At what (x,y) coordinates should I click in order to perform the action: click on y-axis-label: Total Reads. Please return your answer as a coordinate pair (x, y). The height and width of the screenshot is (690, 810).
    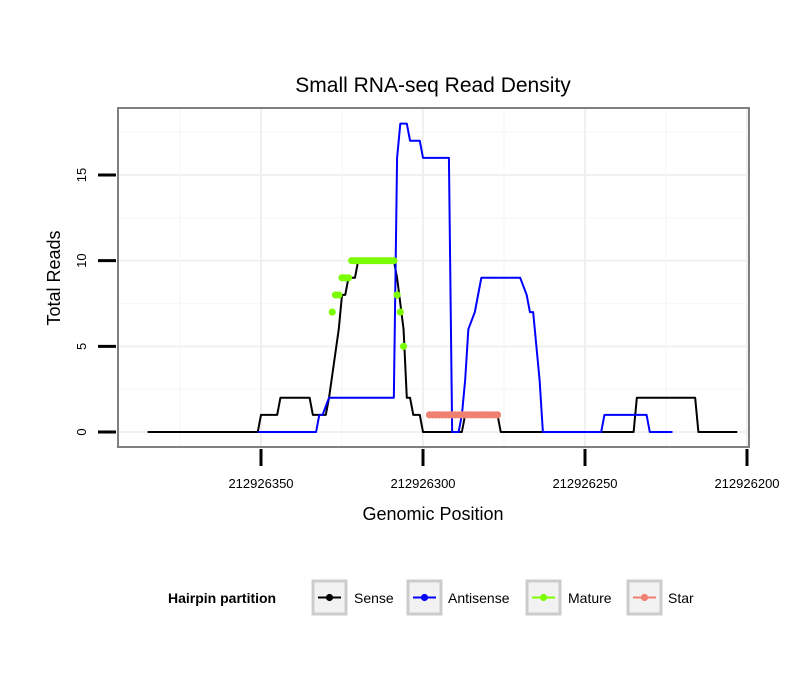
    Looking at the image, I should click on (54, 277).